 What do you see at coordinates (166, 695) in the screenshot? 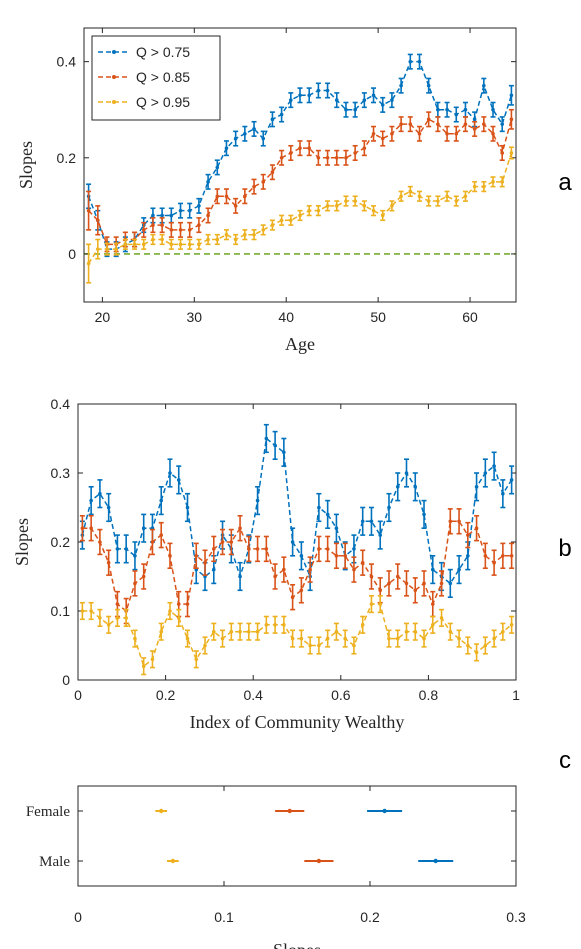
I see `x-tick-label: 0.2` at bounding box center [166, 695].